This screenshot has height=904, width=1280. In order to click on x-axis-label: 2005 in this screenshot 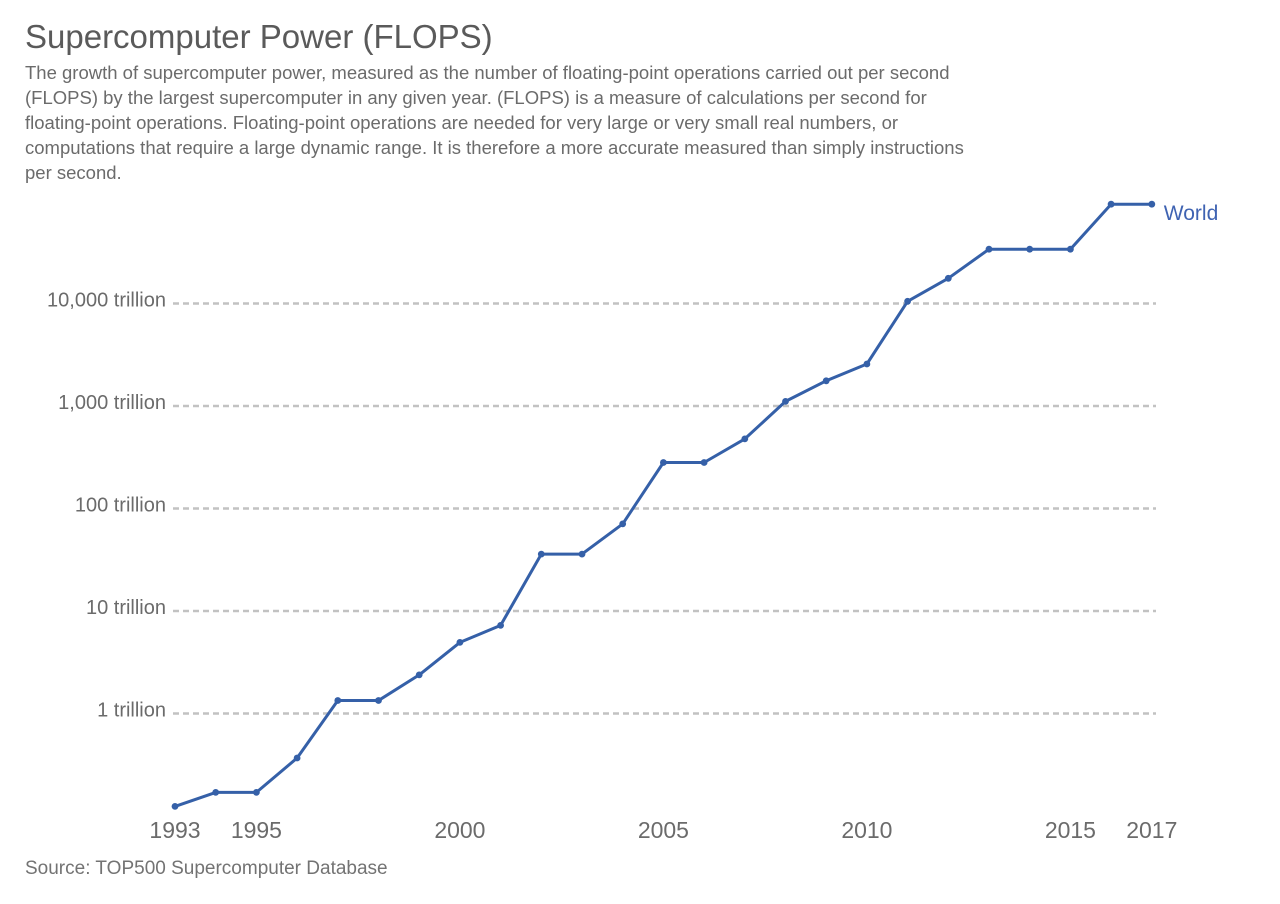, I will do `click(663, 830)`.